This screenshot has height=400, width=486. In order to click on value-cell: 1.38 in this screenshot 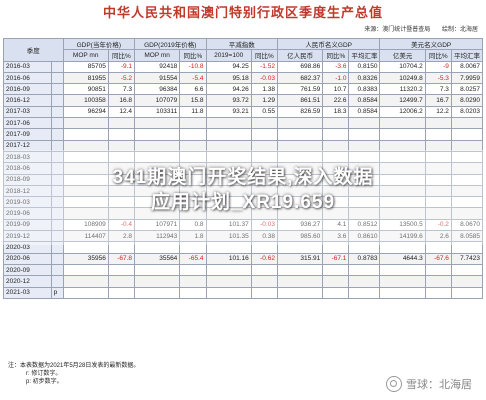, I will do `click(264, 89)`.